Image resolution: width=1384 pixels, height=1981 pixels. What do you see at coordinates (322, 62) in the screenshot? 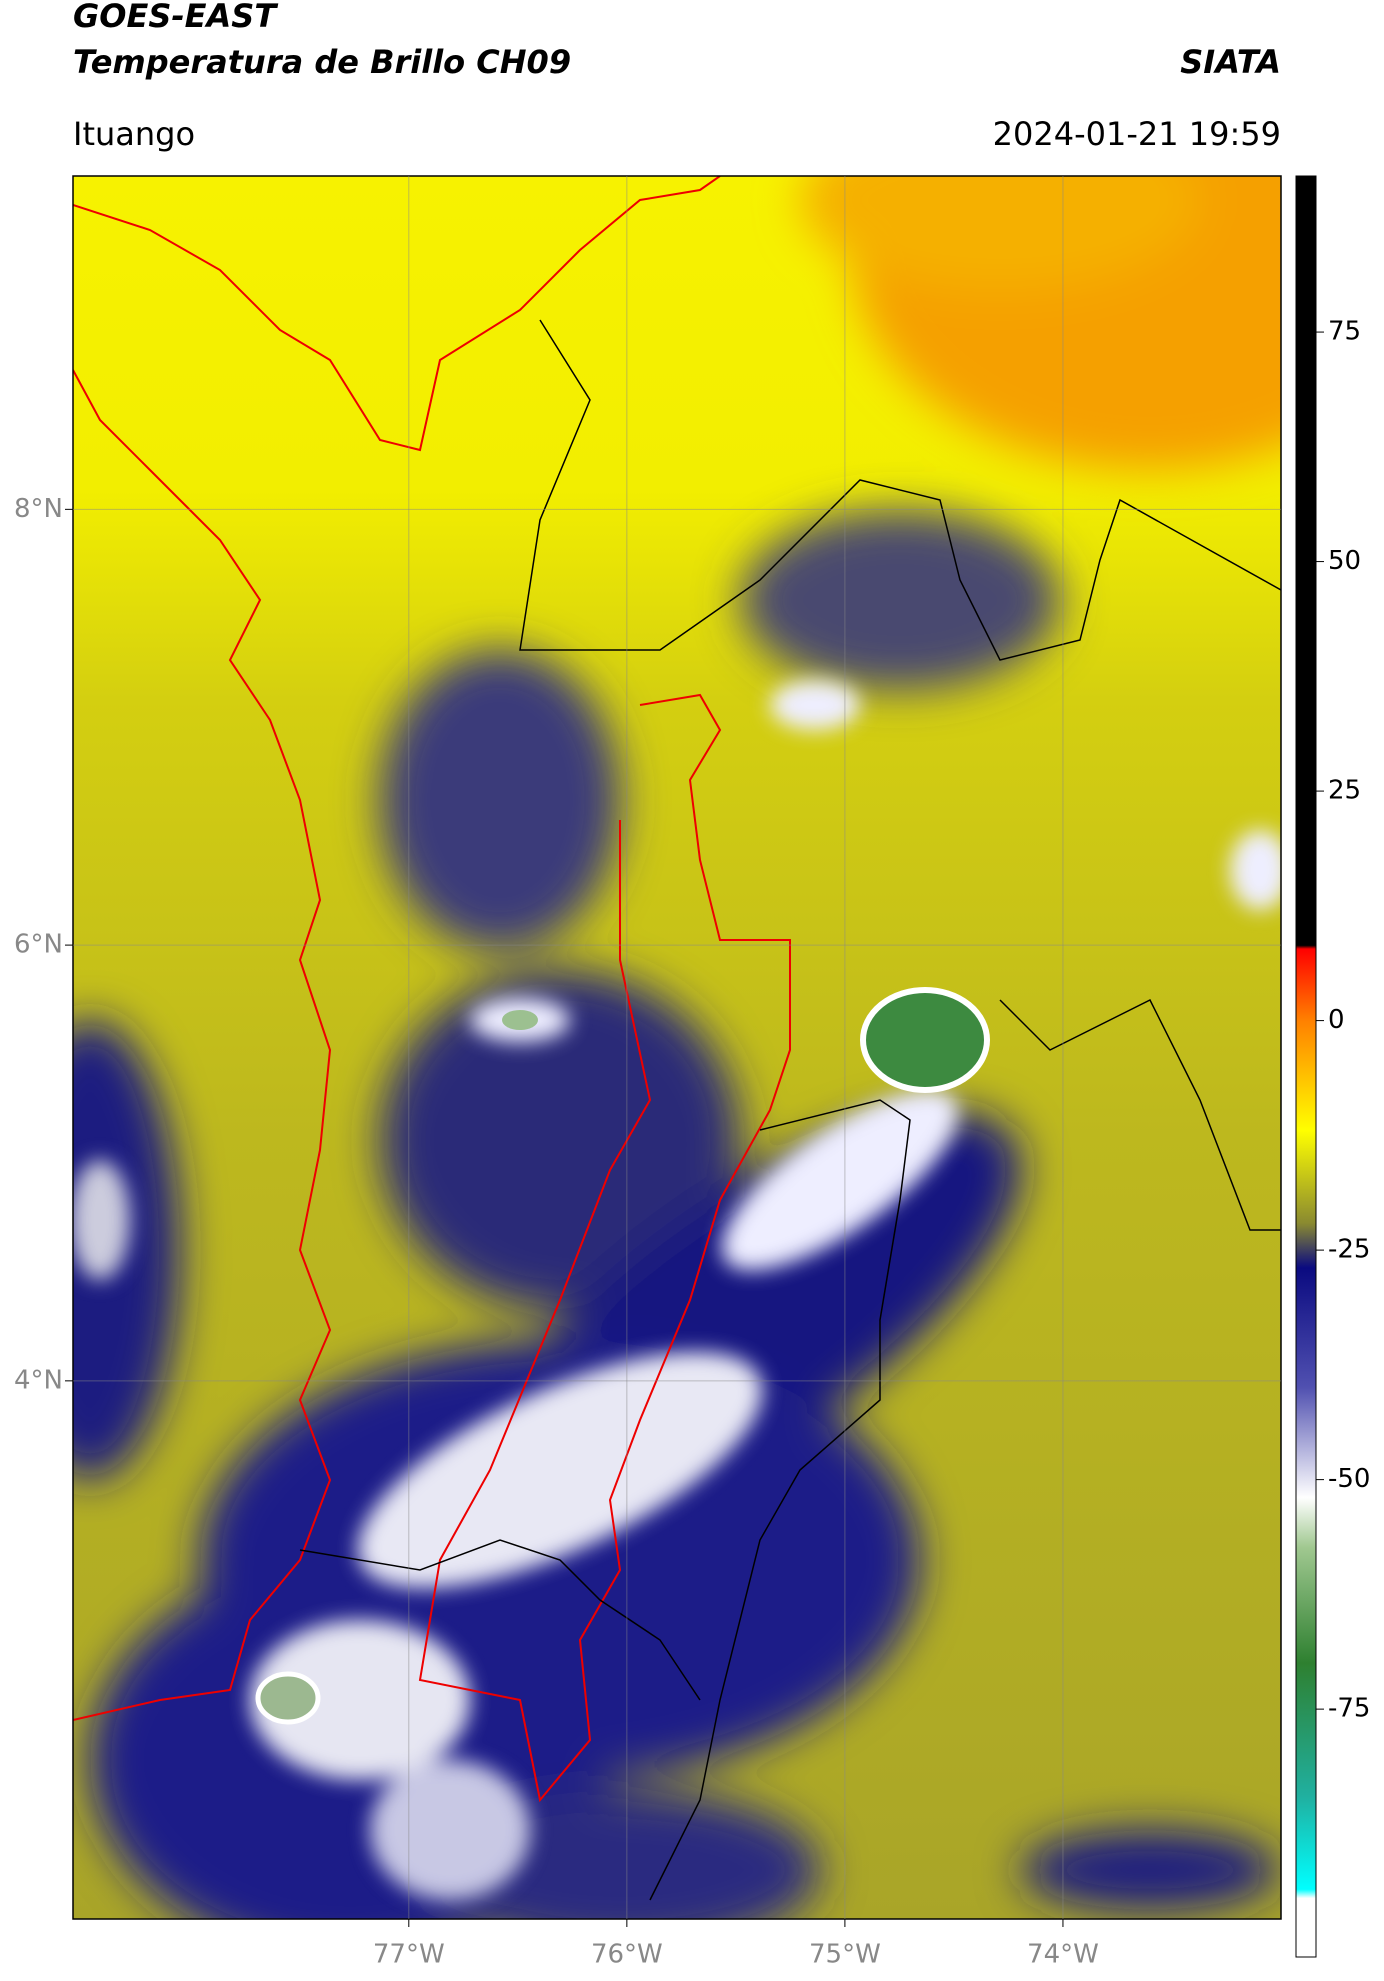
I see `subtitle: Temperatura de Brillo CH09` at bounding box center [322, 62].